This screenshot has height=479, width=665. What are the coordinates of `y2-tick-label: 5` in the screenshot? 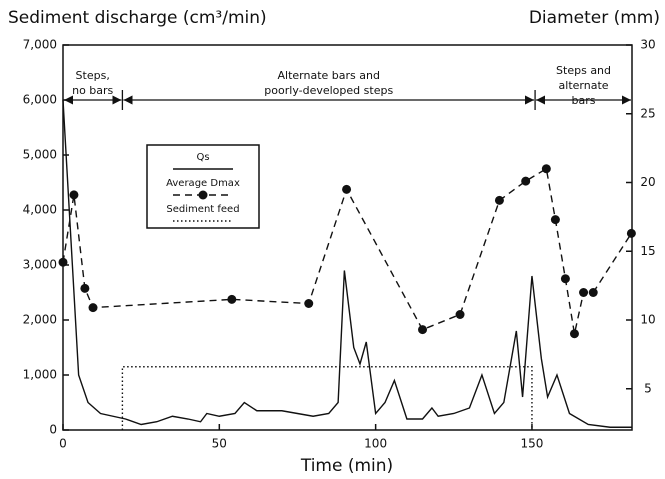 It's located at (648, 388).